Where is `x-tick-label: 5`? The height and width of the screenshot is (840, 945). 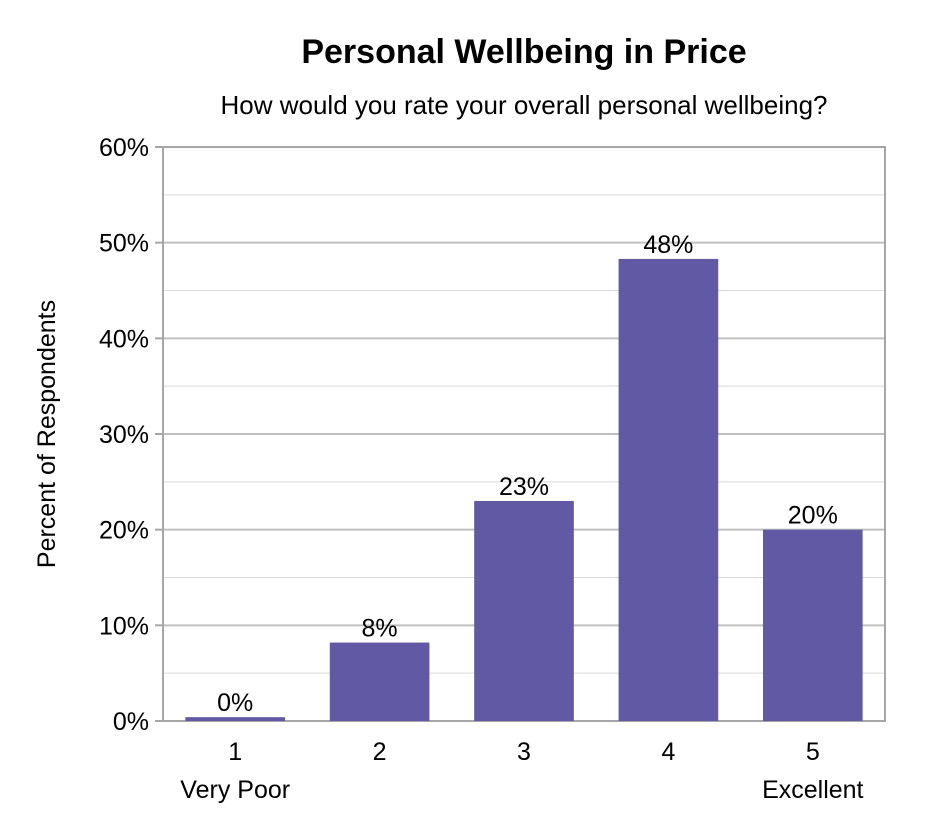 x-tick-label: 5 is located at coordinates (813, 752).